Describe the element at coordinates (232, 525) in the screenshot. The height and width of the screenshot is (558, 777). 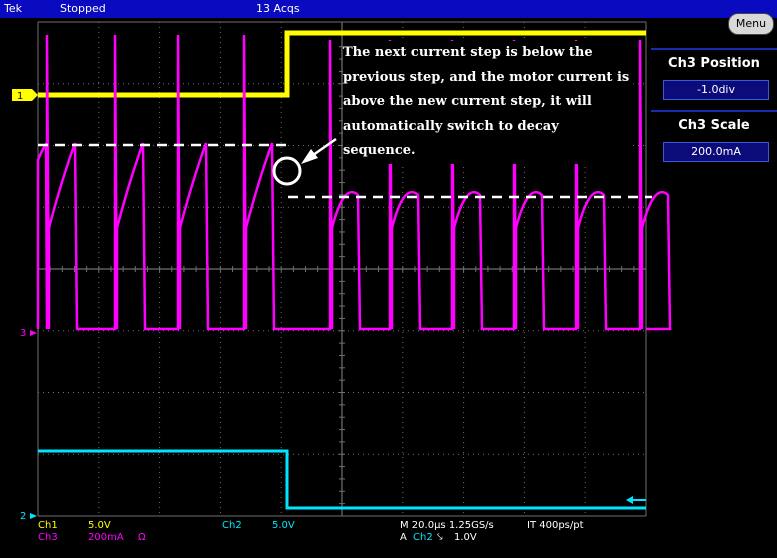
I see `ch2-name: Ch2` at that location.